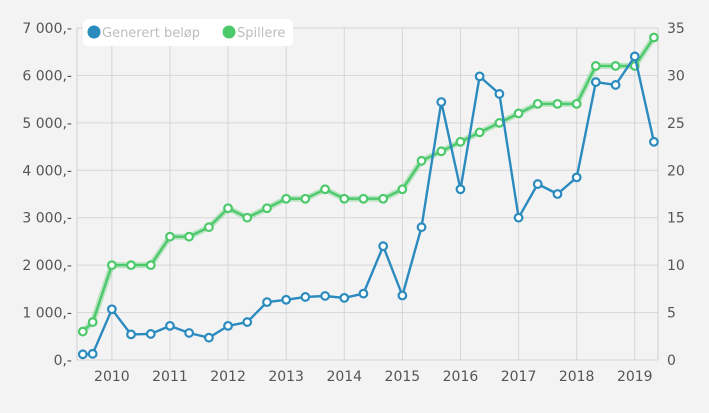 The image size is (709, 413). Describe the element at coordinates (676, 124) in the screenshot. I see `y-right-tick-label: 25` at that location.